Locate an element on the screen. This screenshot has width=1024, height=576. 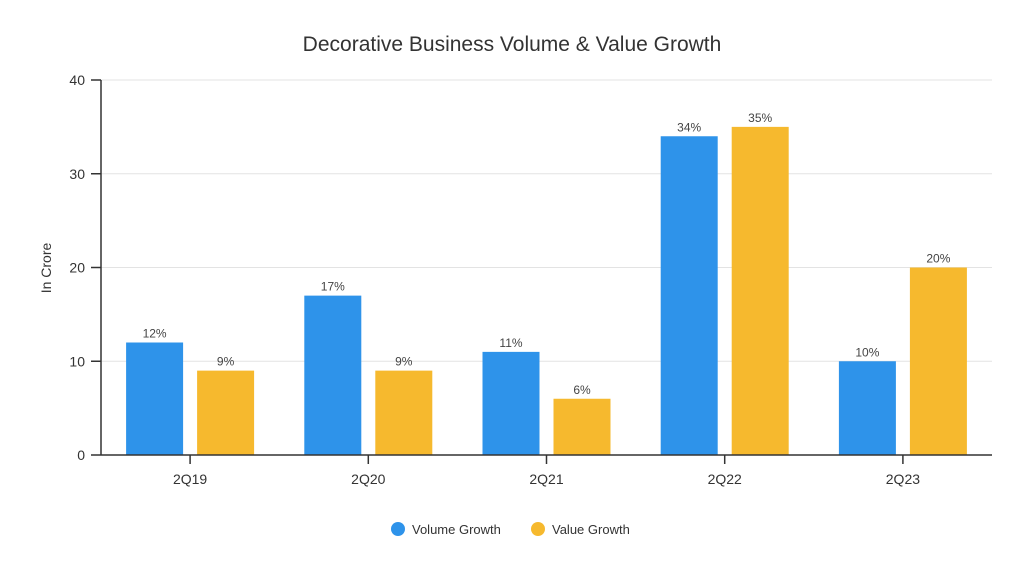
data-label: 17% is located at coordinates (333, 287).